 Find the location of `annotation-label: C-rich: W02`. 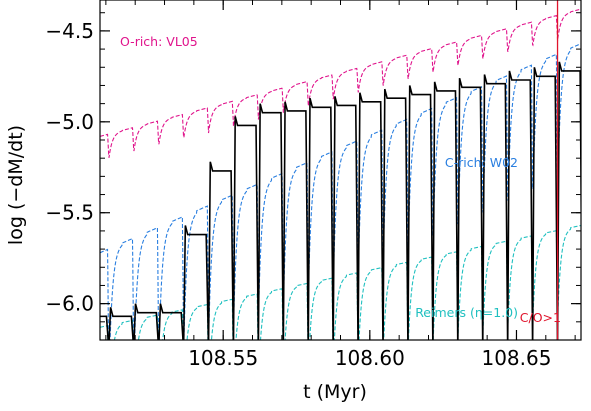

annotation-label: C-rich: W02 is located at coordinates (481, 162).